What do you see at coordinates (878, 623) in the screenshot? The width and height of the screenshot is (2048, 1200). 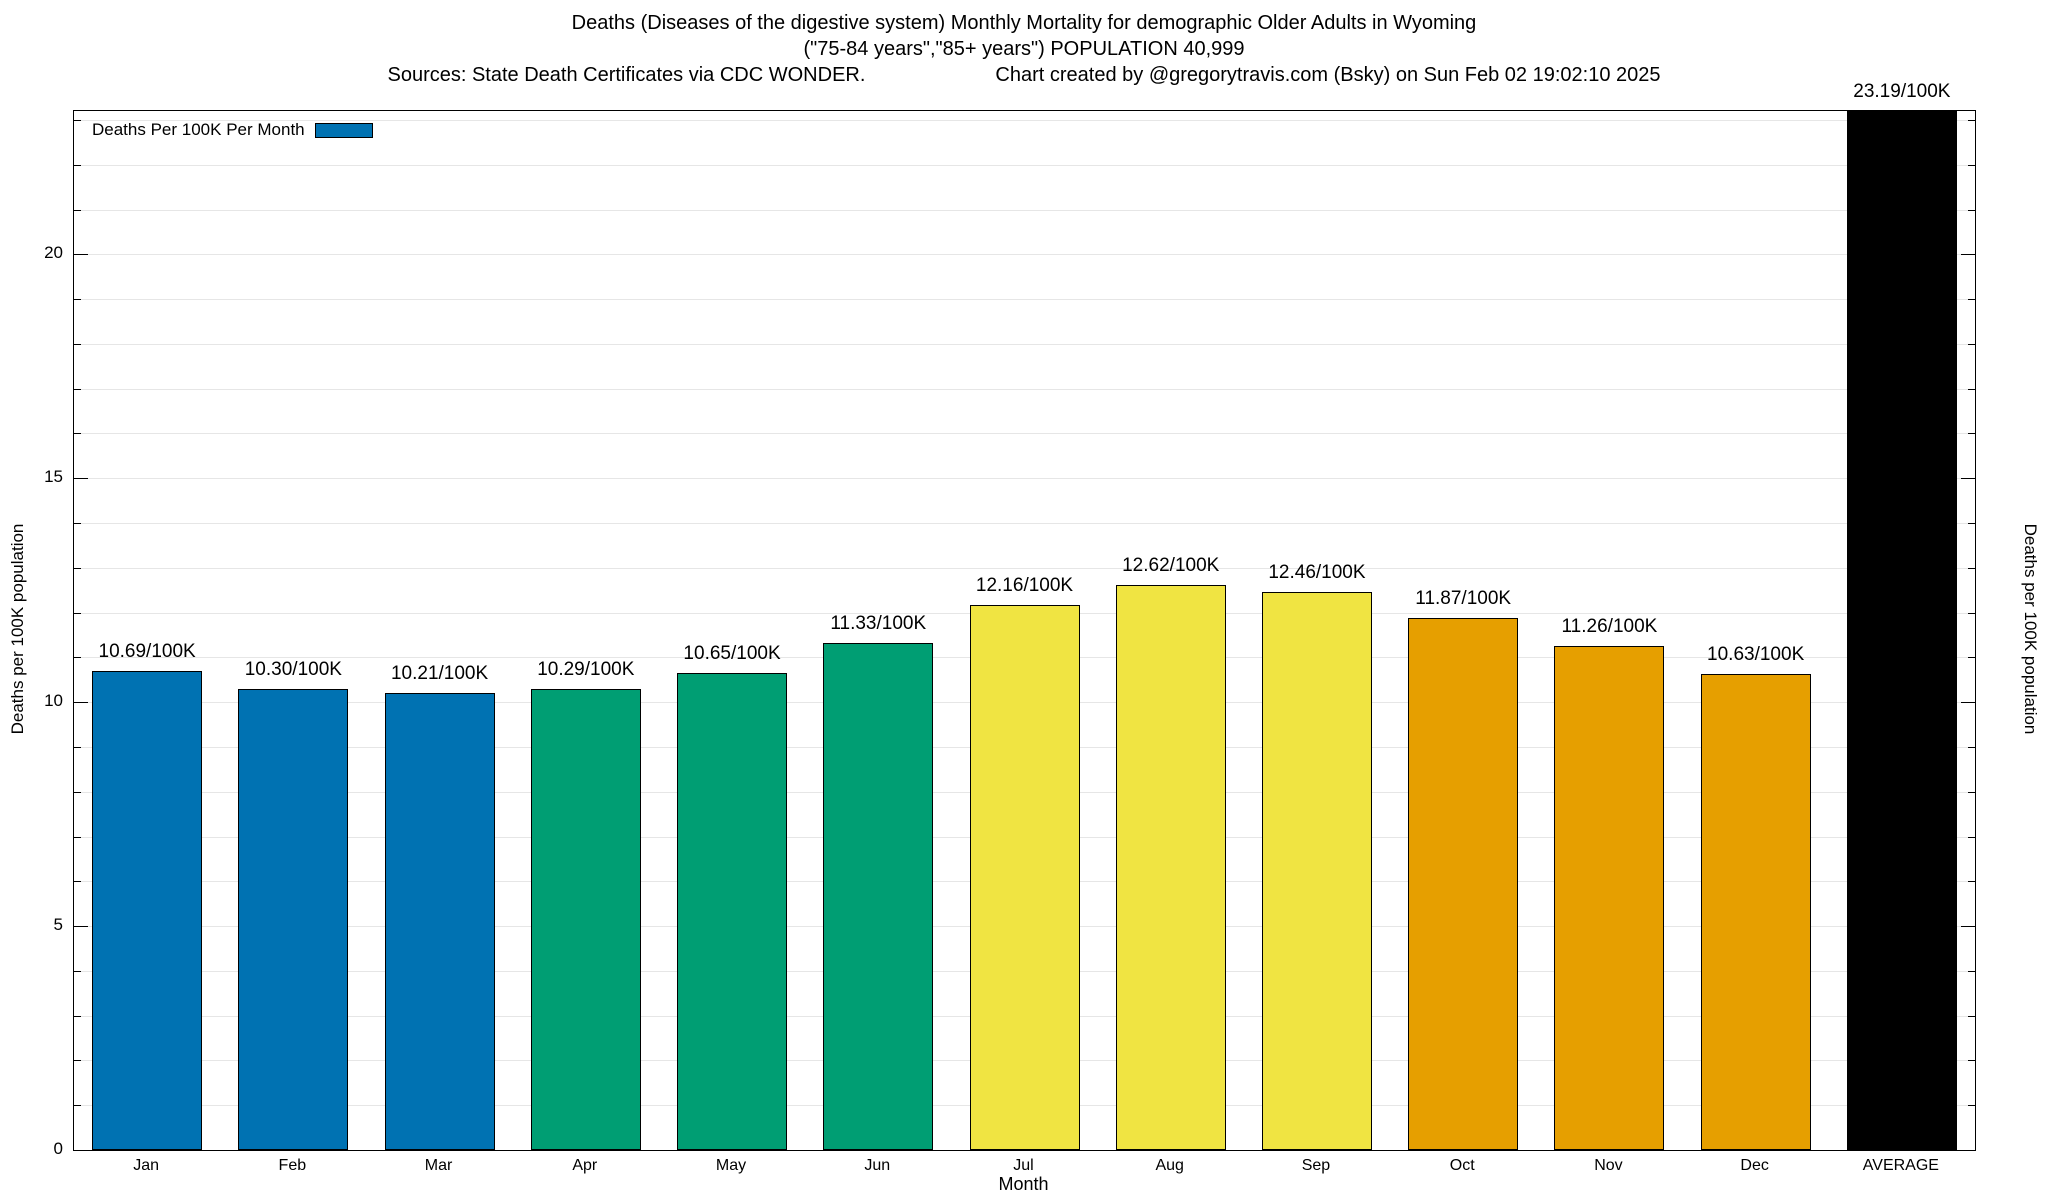 I see `bar-value-label: 11.33/100K` at bounding box center [878, 623].